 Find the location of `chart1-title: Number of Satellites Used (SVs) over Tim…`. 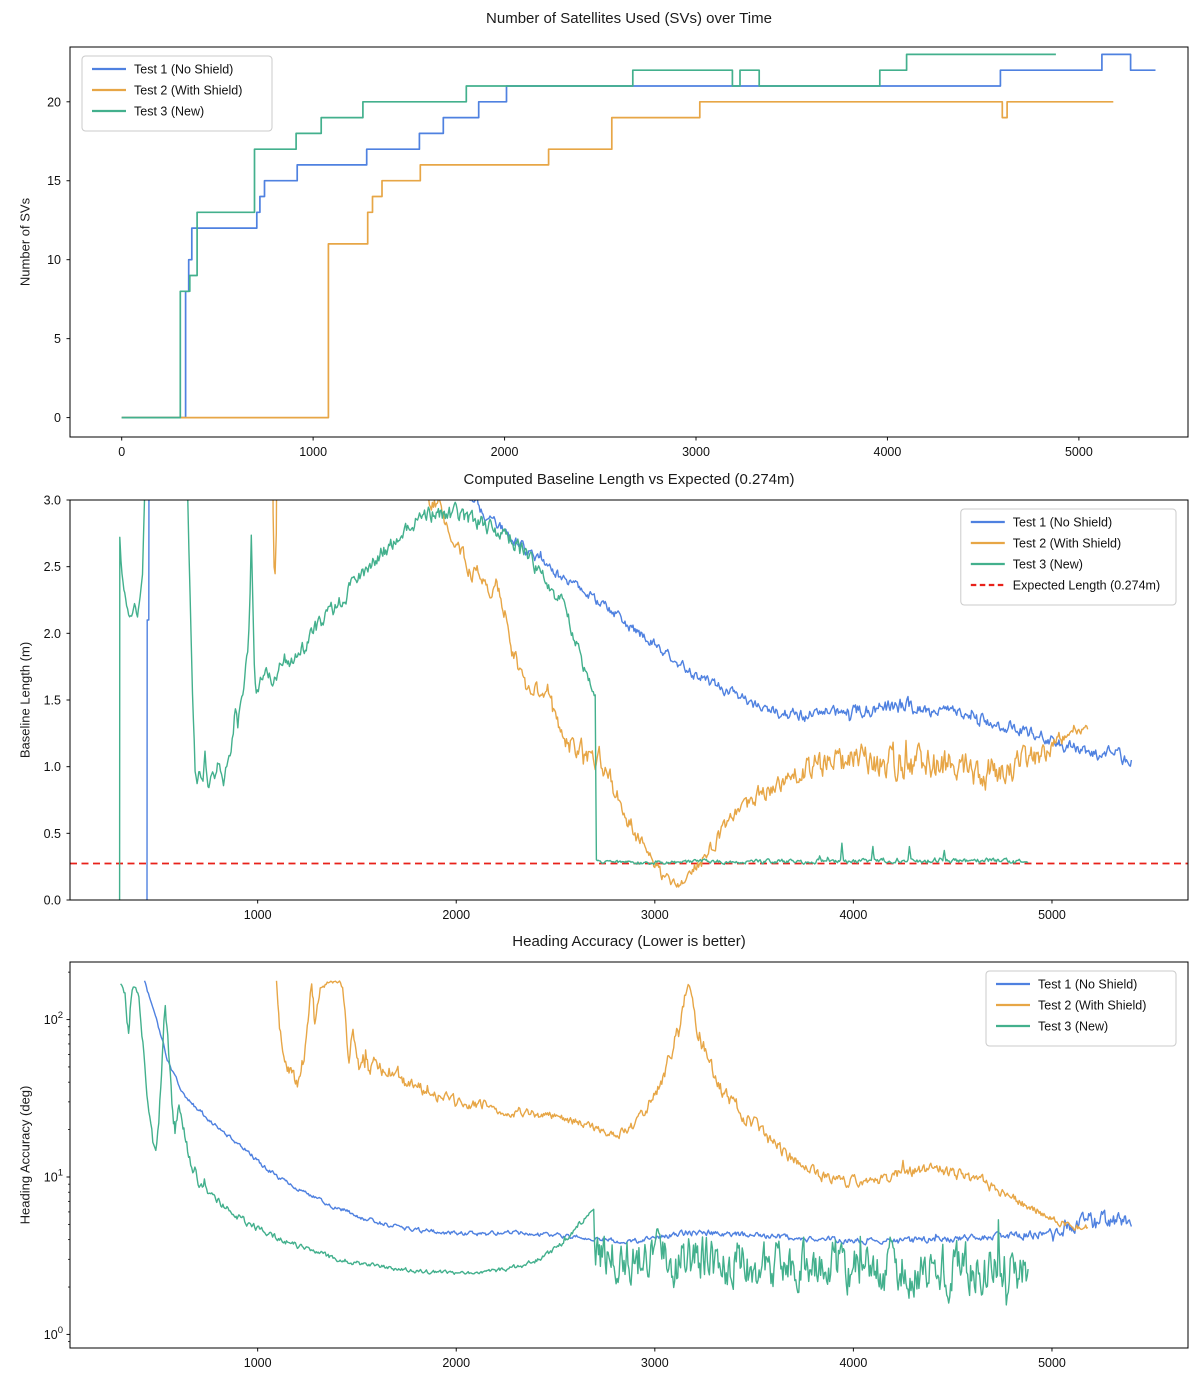

chart1-title: Number of Satellites Used (SVs) over Tim… is located at coordinates (629, 18).